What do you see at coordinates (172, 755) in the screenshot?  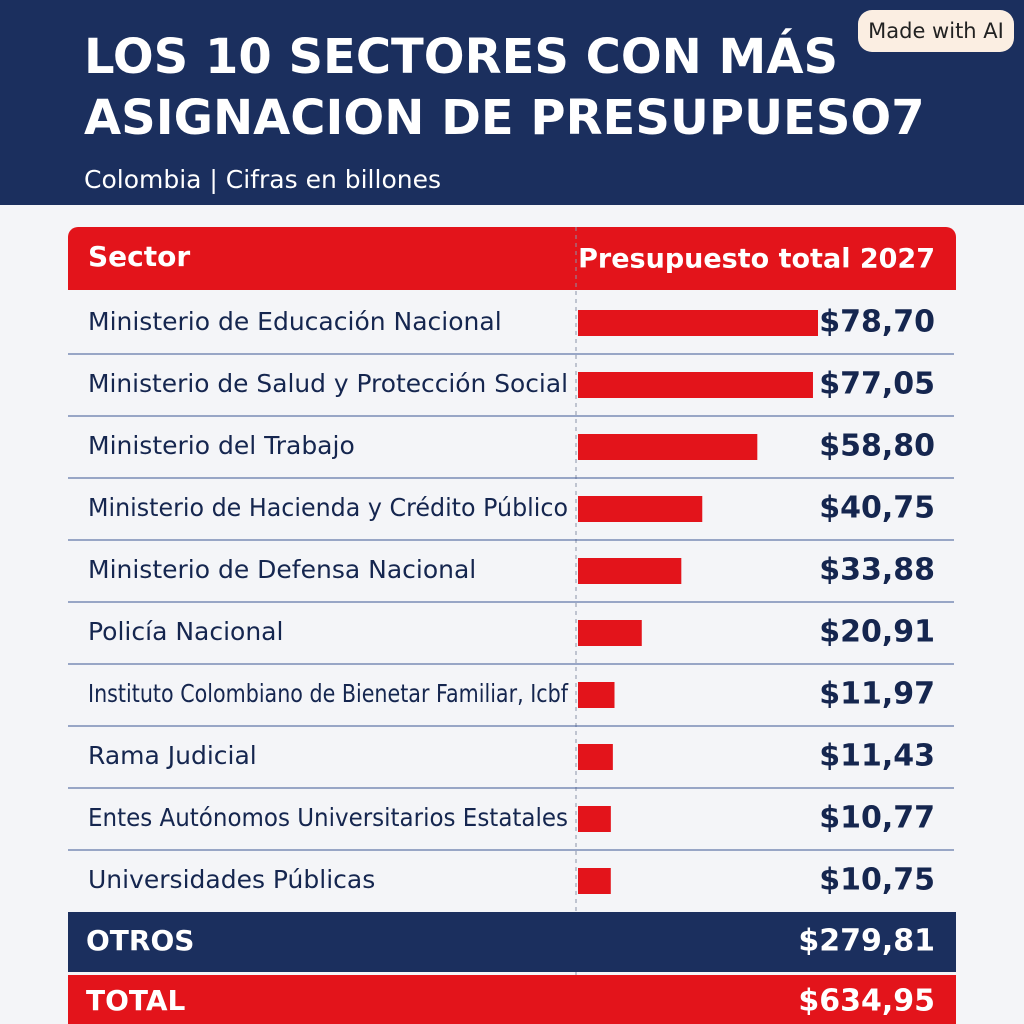 I see `sector-label: Rama Judicial` at bounding box center [172, 755].